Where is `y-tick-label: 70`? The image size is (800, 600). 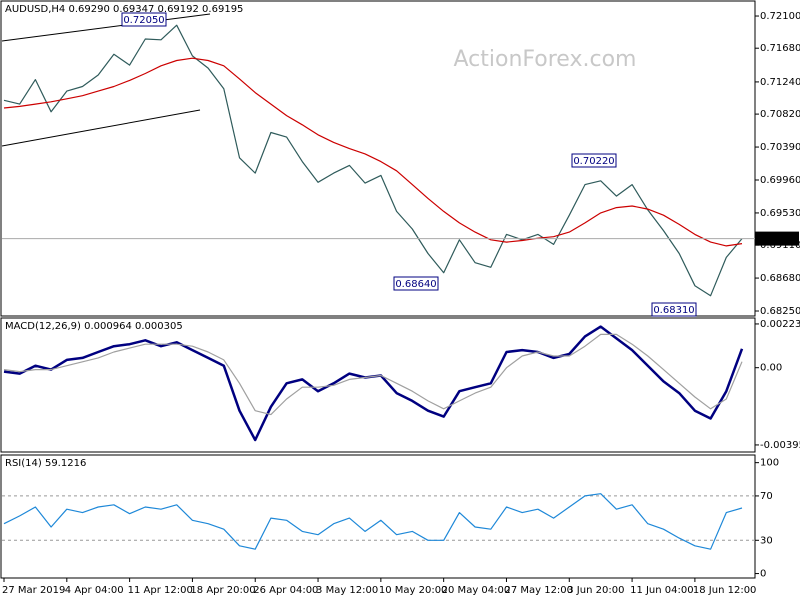
y-tick-label: 70 is located at coordinates (766, 496).